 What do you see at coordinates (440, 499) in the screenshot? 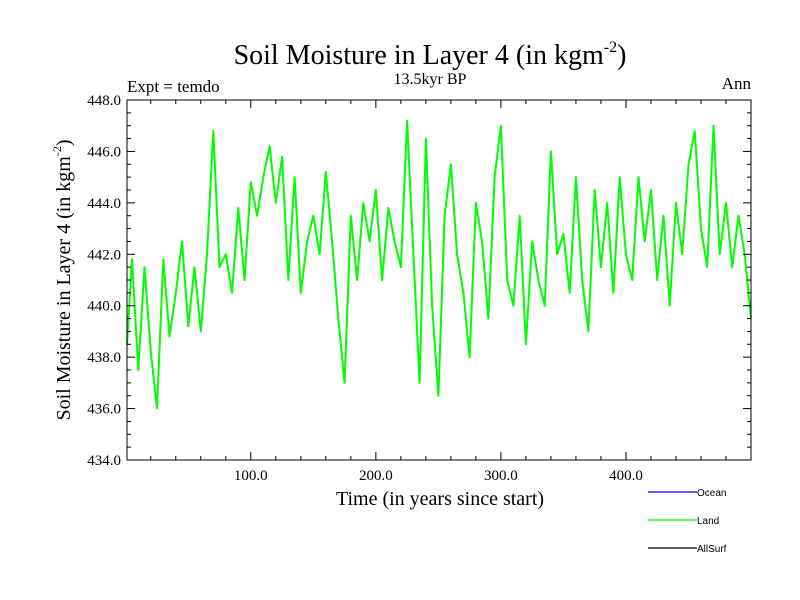
I see `x-axis-label: Time (in years since start)` at bounding box center [440, 499].